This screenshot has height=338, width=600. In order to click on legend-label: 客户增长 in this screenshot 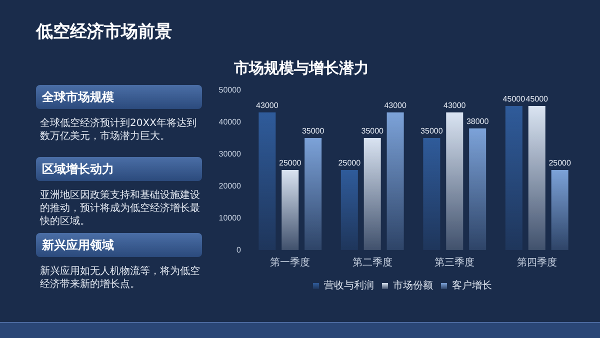, I will do `click(472, 286)`.